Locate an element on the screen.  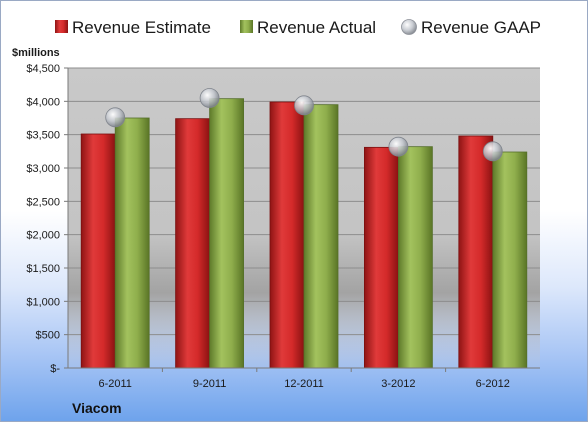
legend-item-estimate: Revenue Estimate is located at coordinates (133, 27).